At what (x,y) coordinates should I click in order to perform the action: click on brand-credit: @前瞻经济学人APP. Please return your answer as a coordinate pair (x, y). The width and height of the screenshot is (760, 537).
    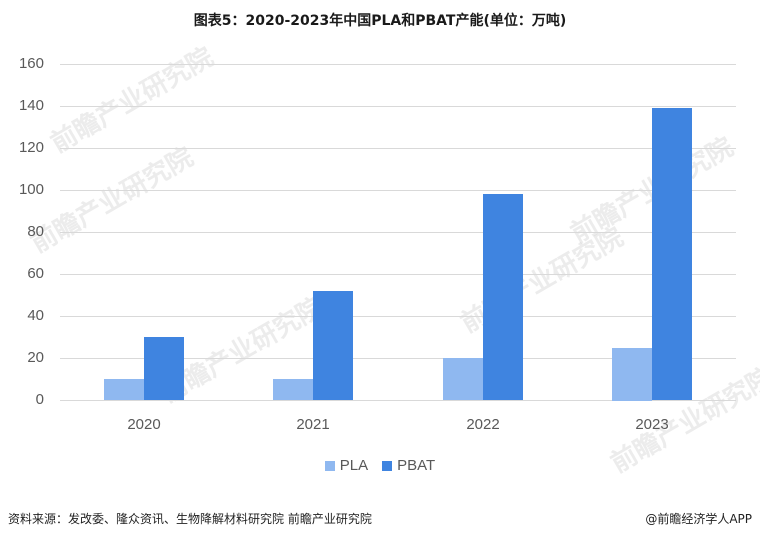
    Looking at the image, I should click on (698, 519).